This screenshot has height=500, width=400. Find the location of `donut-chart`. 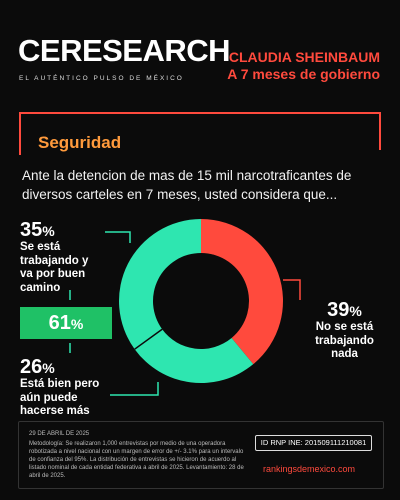

donut-chart is located at coordinates (201, 301).